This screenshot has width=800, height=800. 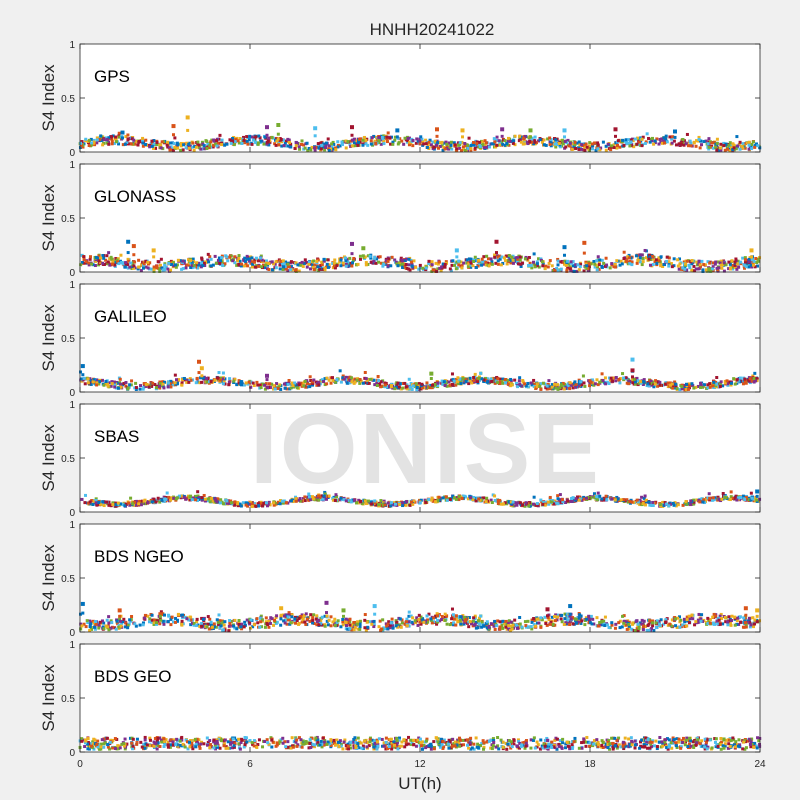 What do you see at coordinates (68, 339) in the screenshot?
I see `y-tick-label: 0.5` at bounding box center [68, 339].